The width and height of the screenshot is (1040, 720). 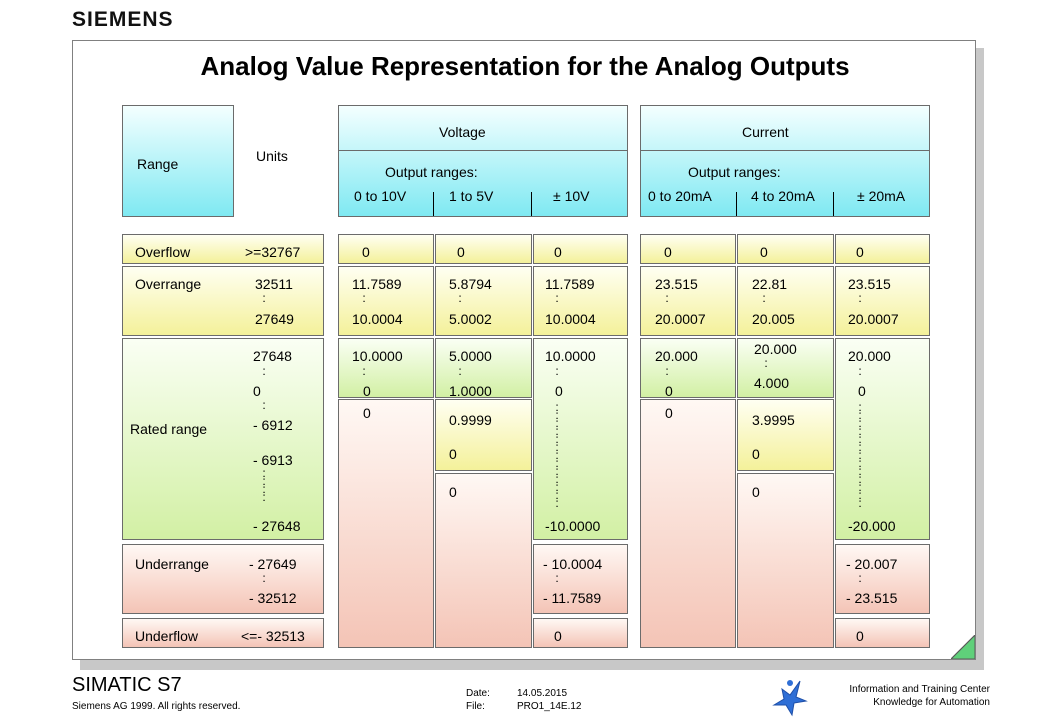 What do you see at coordinates (483, 161) in the screenshot?
I see `voltage-header` at bounding box center [483, 161].